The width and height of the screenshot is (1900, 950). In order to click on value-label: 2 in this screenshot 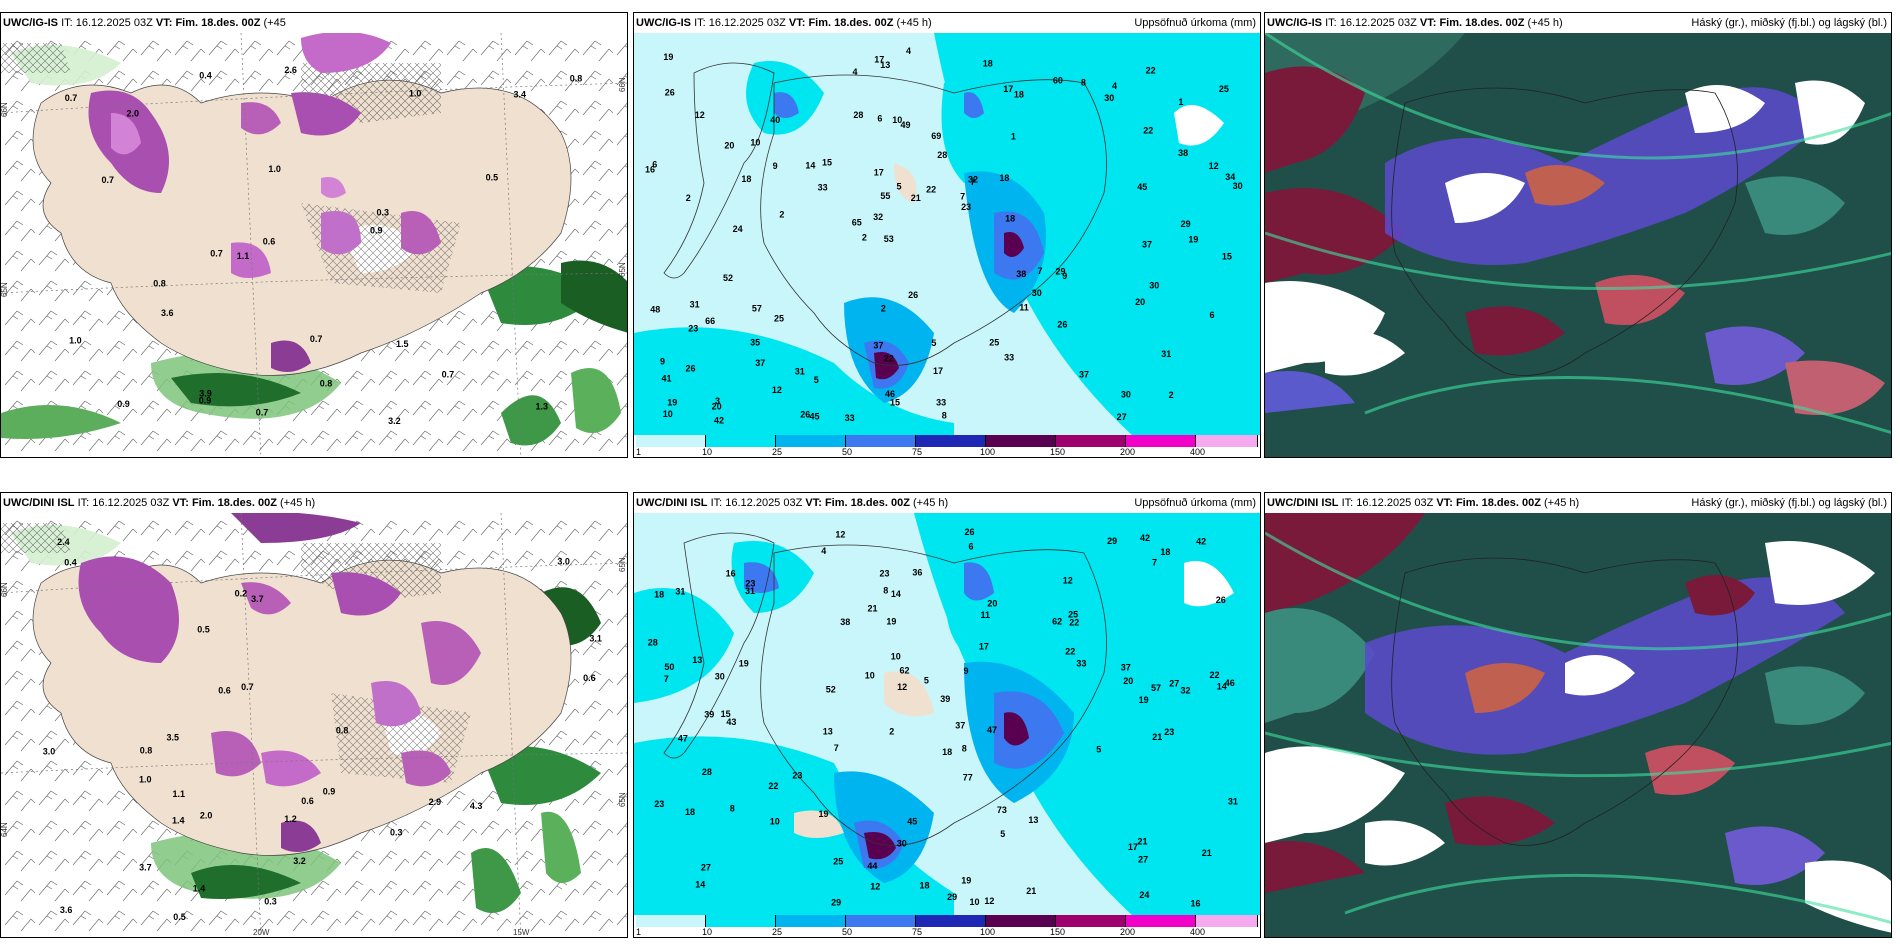, I will do `click(891, 732)`.